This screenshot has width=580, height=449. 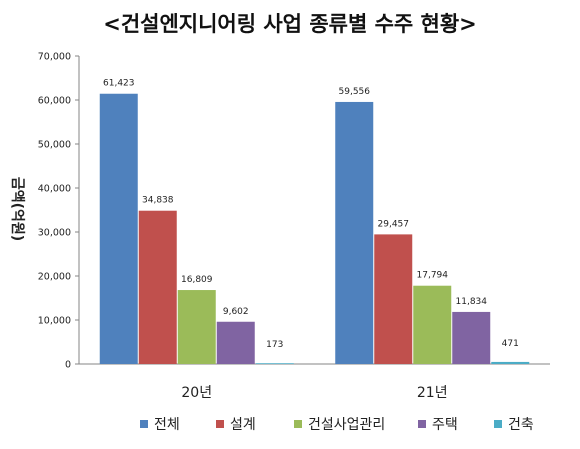 I want to click on y-tick-label: 70,000, so click(x=54, y=57).